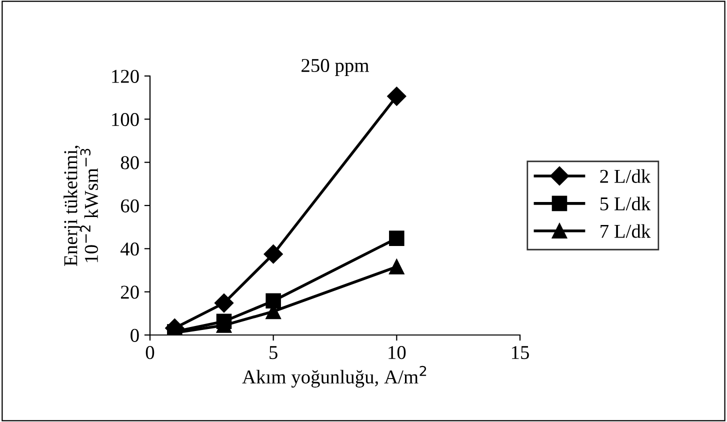  I want to click on x-axis-title: Akım yoğunluğu, A/m$^{2}$, so click(334, 377).